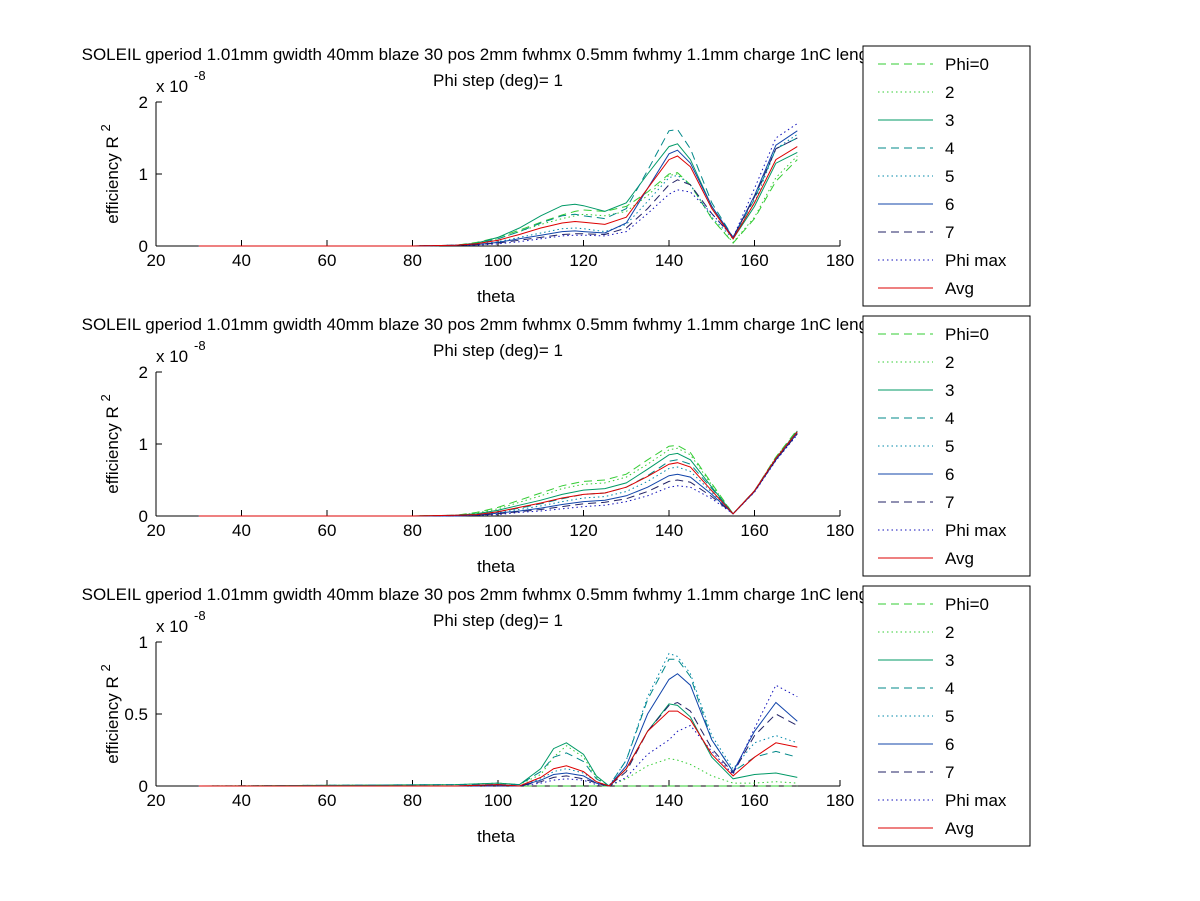  Describe the element at coordinates (136, 714) in the screenshot. I see `y-tick-label: 0.5` at that location.